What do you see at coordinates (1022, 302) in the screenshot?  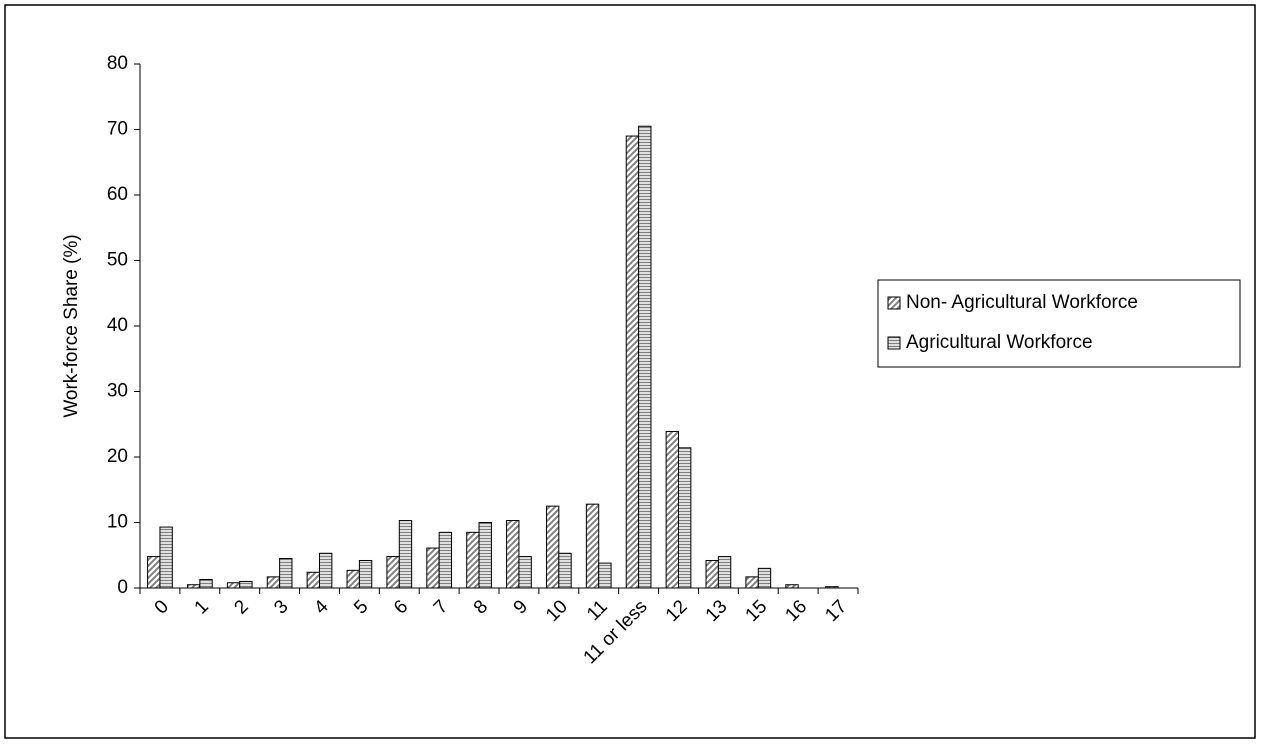 I see `legend-label: Non- Agricultural Workforce` at bounding box center [1022, 302].